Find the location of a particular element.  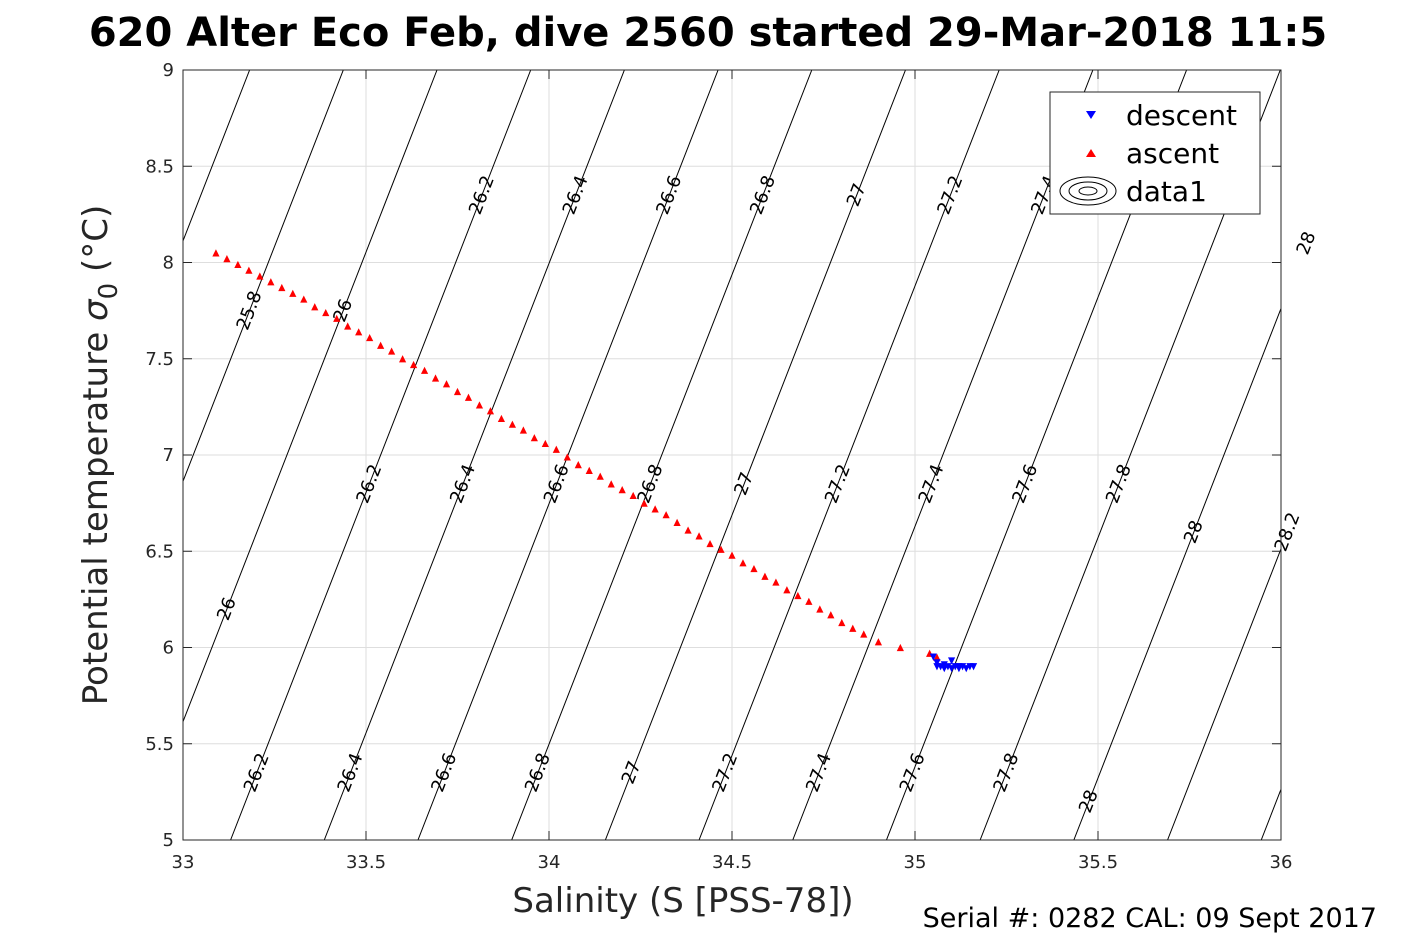

y-axis-label-unit: (°C) is located at coordinates (96, 244).